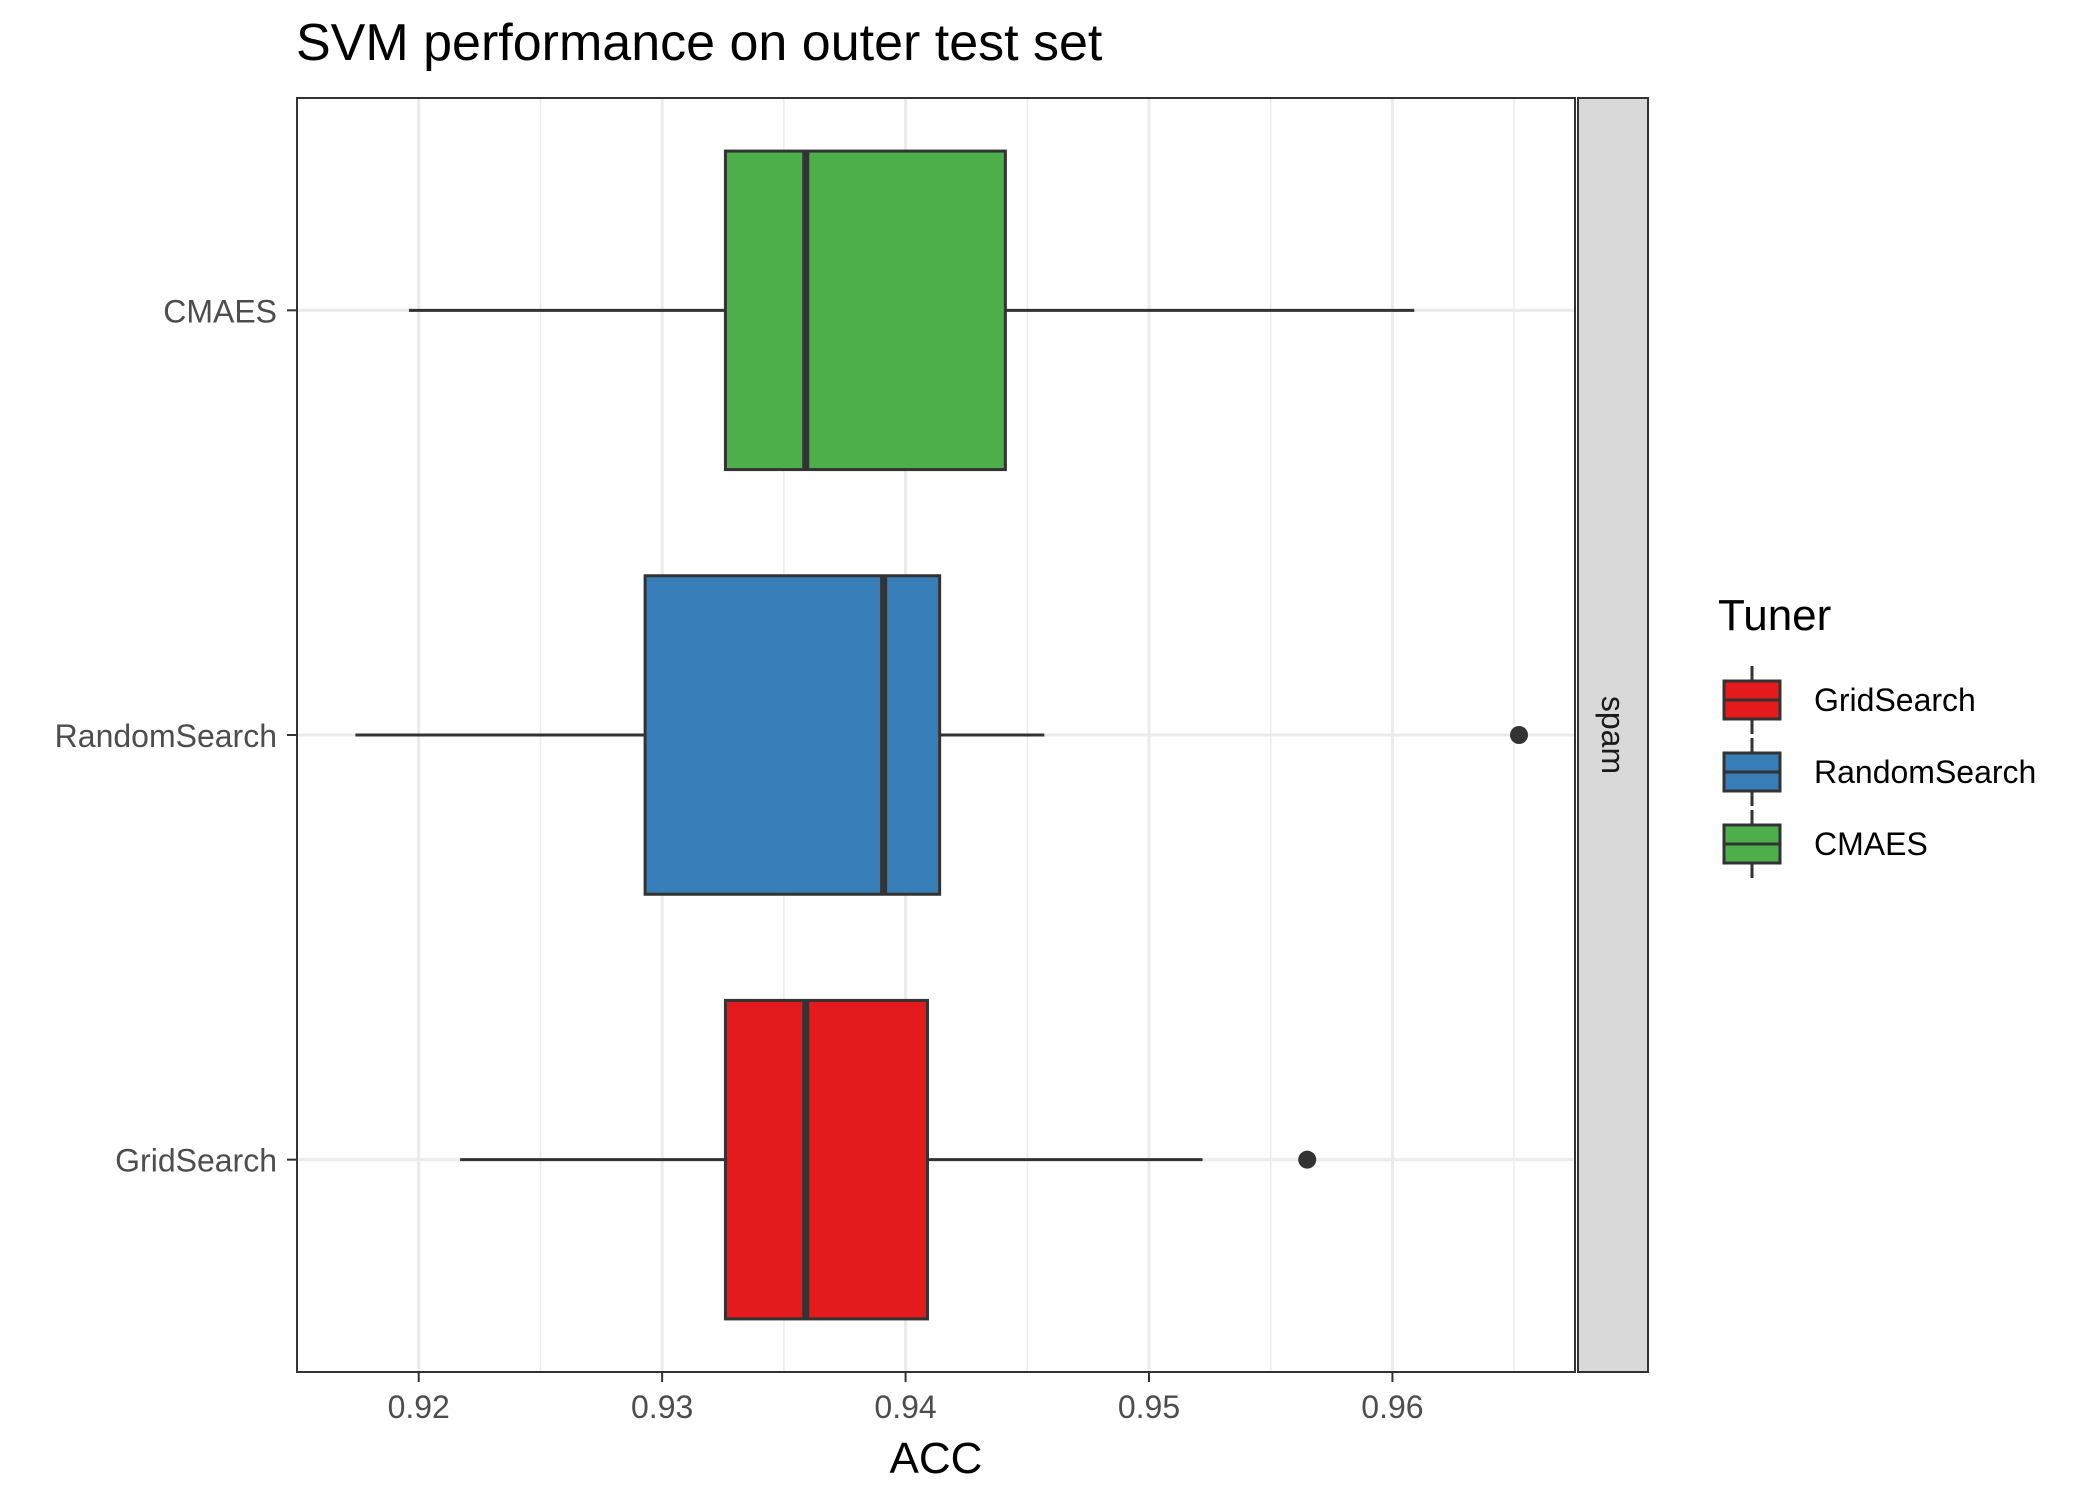 Image resolution: width=2100 pixels, height=1500 pixels. Describe the element at coordinates (936, 1458) in the screenshot. I see `x-axis-label: ACC` at that location.